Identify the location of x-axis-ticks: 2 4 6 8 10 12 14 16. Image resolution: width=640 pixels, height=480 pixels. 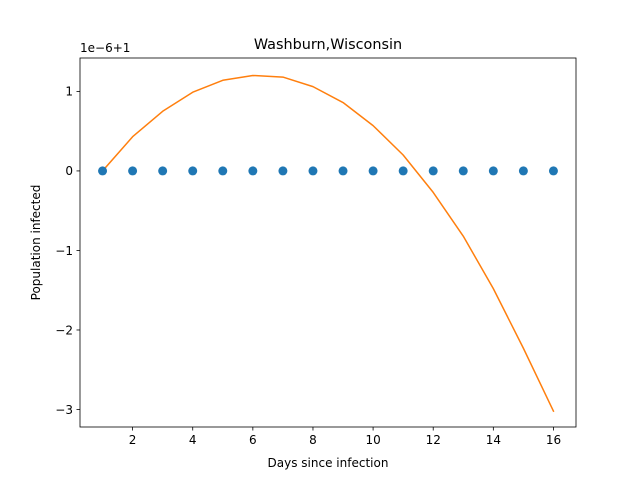
(345, 437).